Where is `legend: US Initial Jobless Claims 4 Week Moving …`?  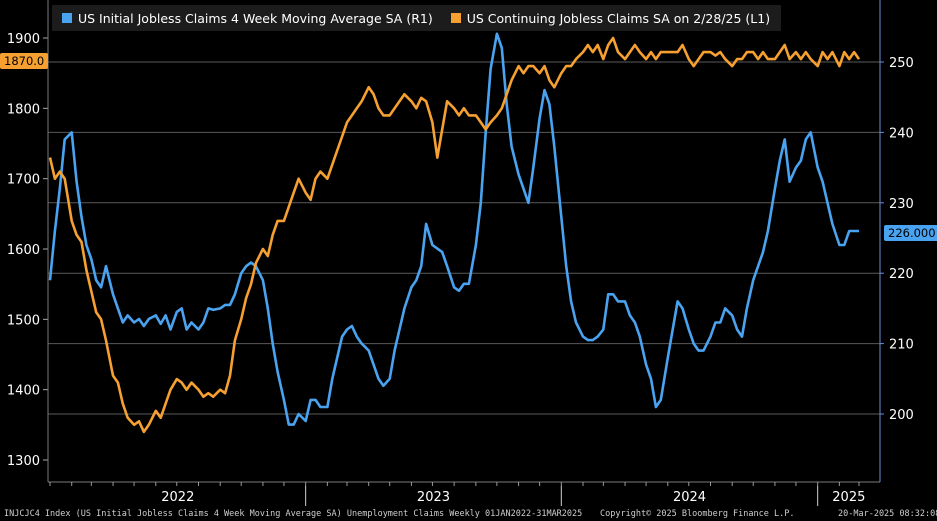
legend: US Initial Jobless Claims 4 Week Moving … is located at coordinates (416, 18).